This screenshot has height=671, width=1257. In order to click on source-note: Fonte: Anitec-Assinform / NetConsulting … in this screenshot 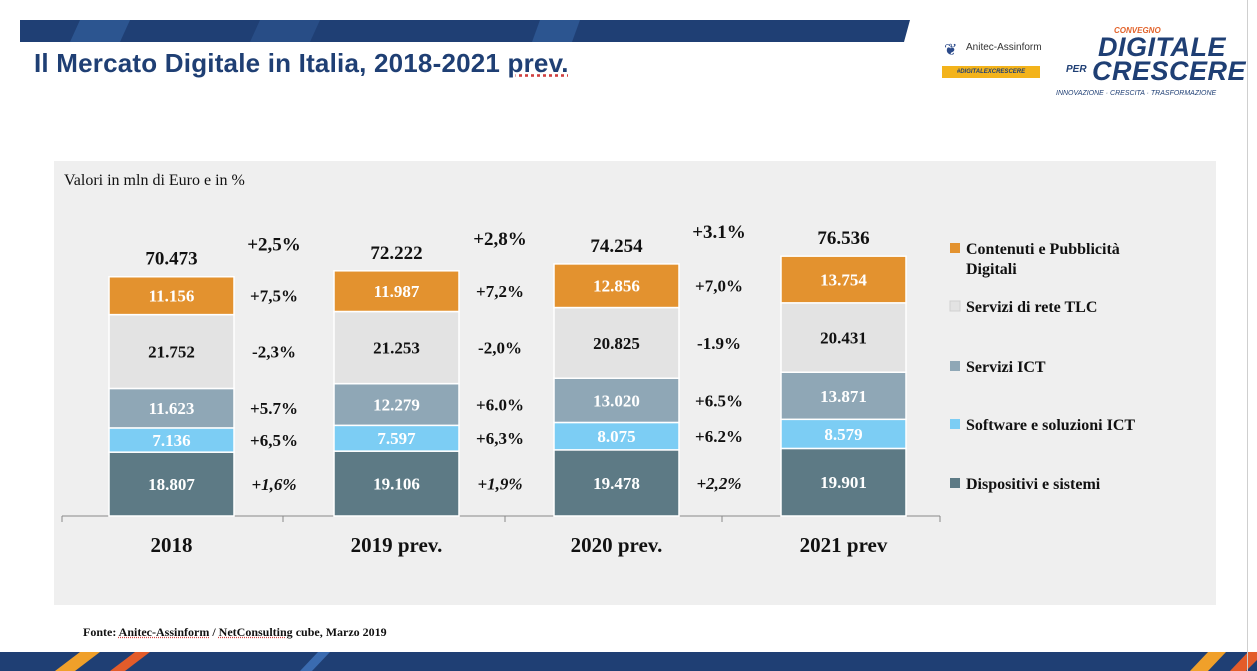, I will do `click(235, 632)`.